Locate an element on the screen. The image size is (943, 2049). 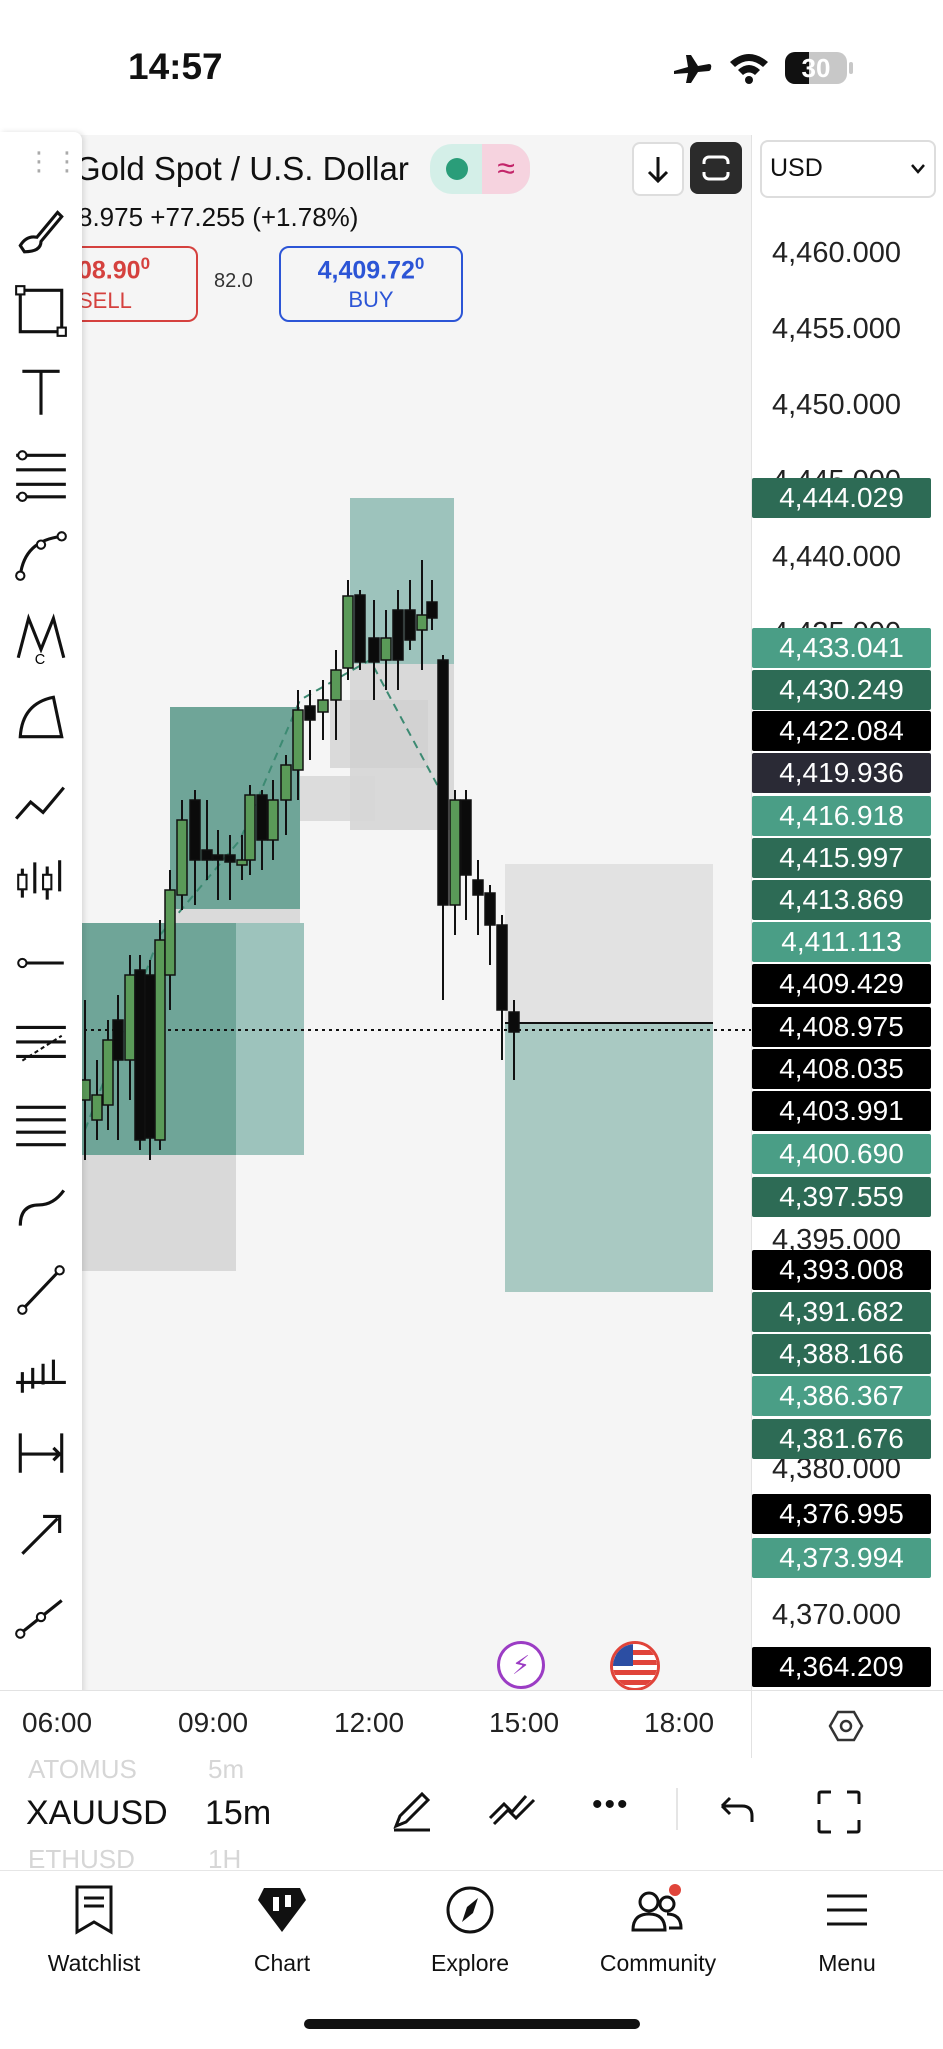
tool-parallel-lines is located at coordinates (41, 1126).